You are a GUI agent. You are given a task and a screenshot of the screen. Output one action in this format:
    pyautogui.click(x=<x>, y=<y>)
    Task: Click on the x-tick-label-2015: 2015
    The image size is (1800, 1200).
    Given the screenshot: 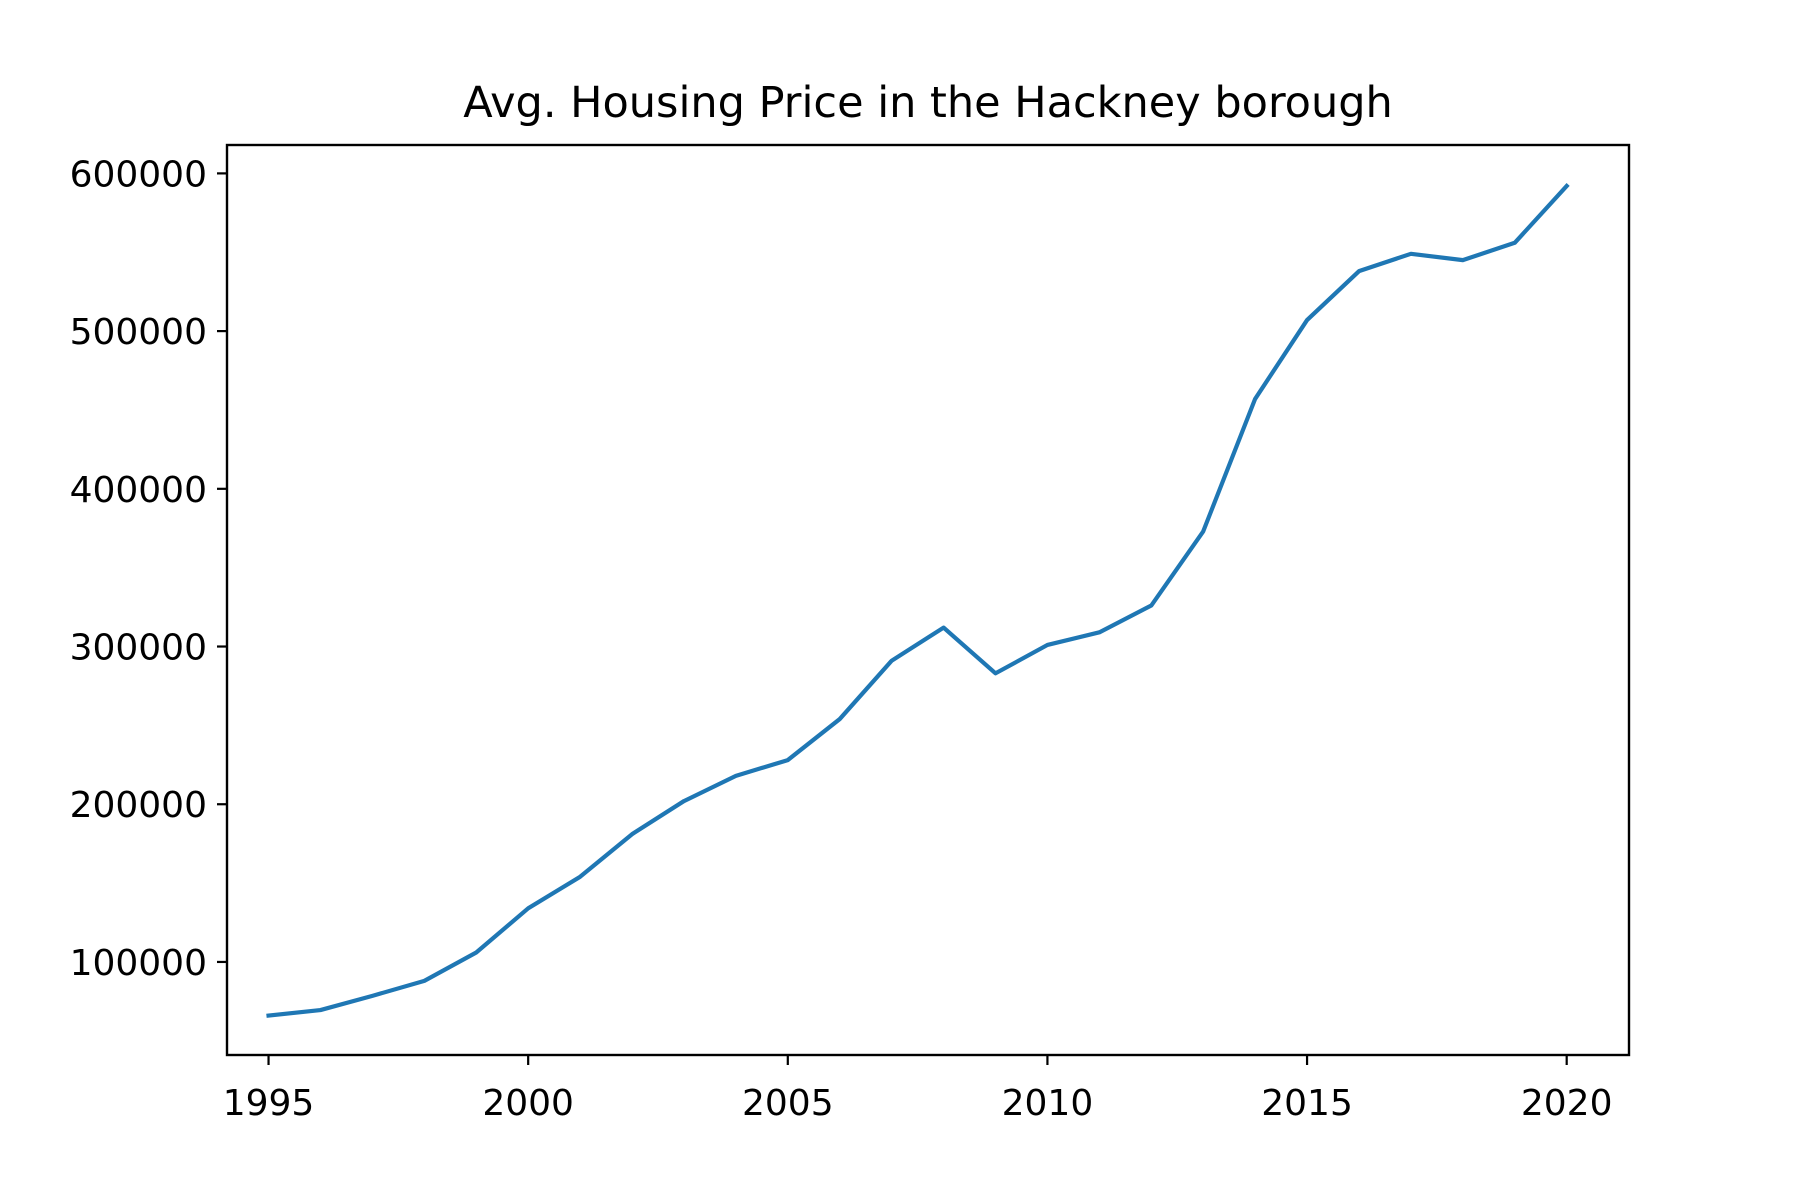 What is the action you would take?
    pyautogui.click(x=1307, y=1103)
    